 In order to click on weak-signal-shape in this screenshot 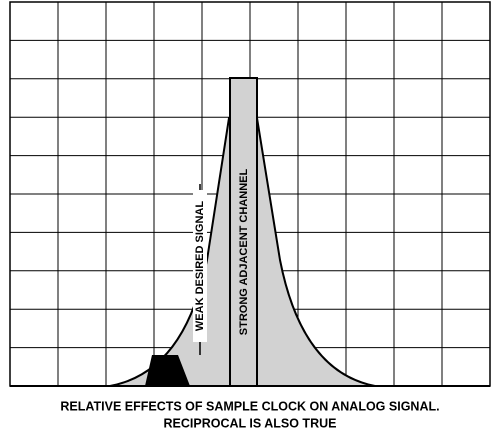, I will do `click(167, 370)`.